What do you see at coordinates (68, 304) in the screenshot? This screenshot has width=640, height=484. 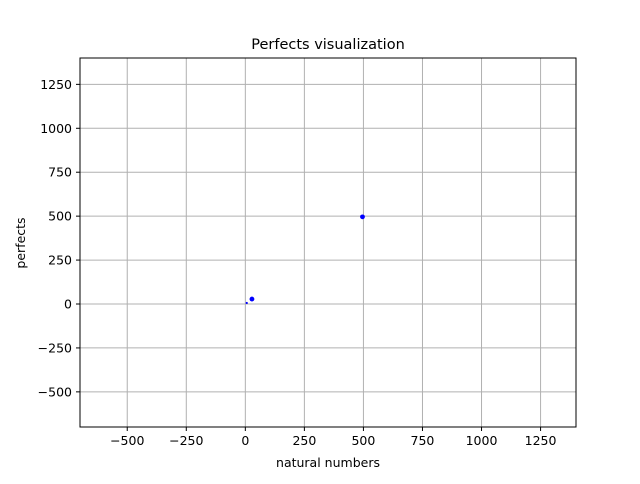 I see `y-tick-label: 0` at bounding box center [68, 304].